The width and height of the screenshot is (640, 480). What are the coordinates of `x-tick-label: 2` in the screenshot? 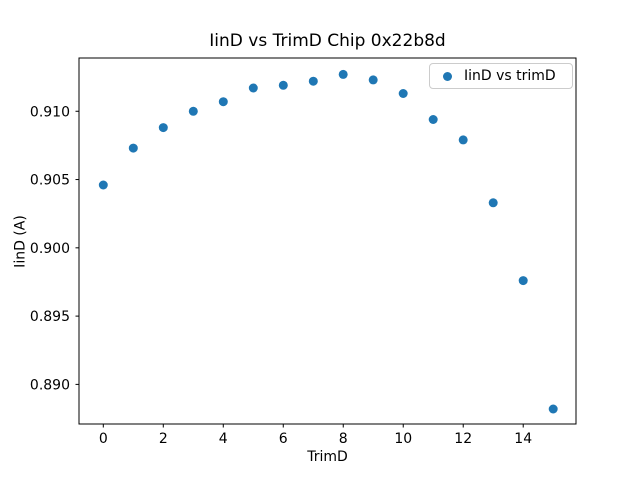 It's located at (163, 439).